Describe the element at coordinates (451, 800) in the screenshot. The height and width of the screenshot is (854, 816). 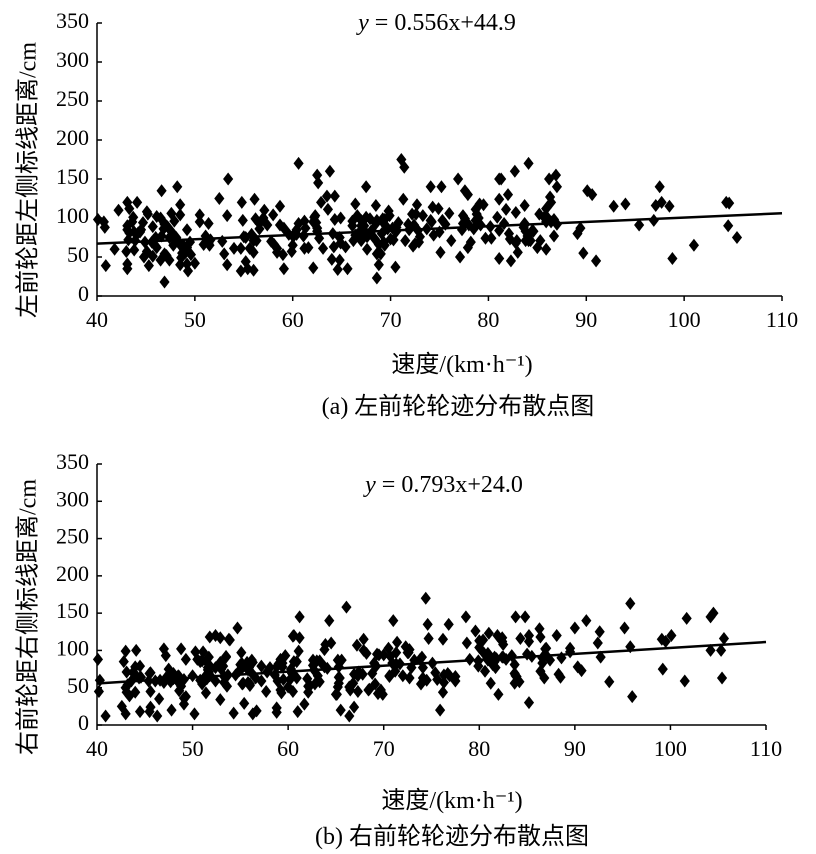
I see `x-axis-label: 速度/(km·h⁻¹)` at that location.